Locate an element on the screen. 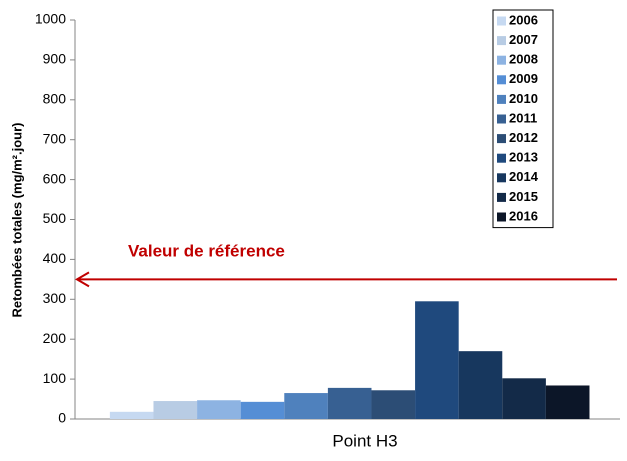  y-tick-label: 100 is located at coordinates (55, 378).